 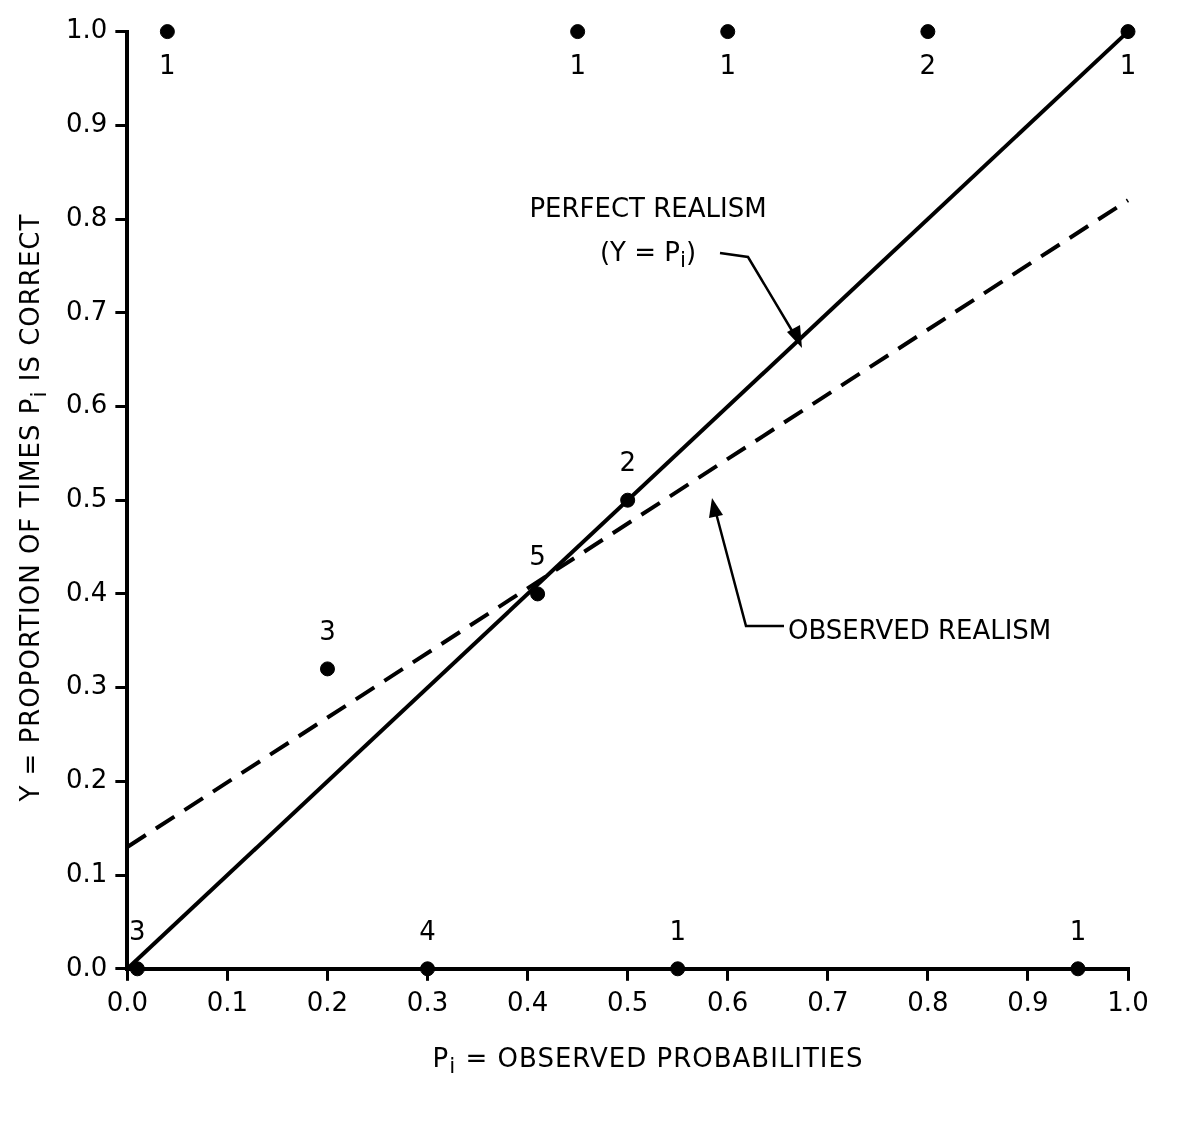 I want to click on annotation: OBSERVED REALISM, so click(x=920, y=630).